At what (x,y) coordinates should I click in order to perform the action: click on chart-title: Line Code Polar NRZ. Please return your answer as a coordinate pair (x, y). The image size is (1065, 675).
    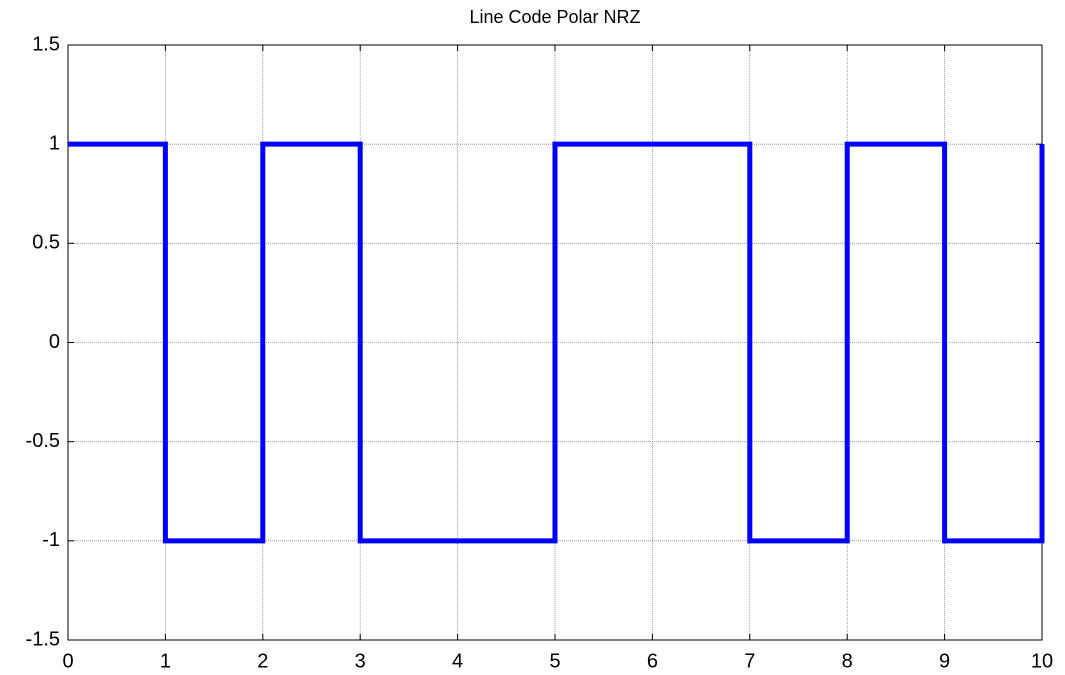
    Looking at the image, I should click on (554, 17).